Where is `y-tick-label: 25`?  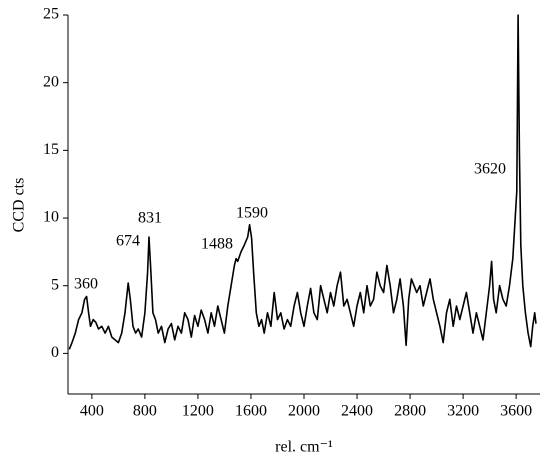
y-tick-label: 25 is located at coordinates (51, 14).